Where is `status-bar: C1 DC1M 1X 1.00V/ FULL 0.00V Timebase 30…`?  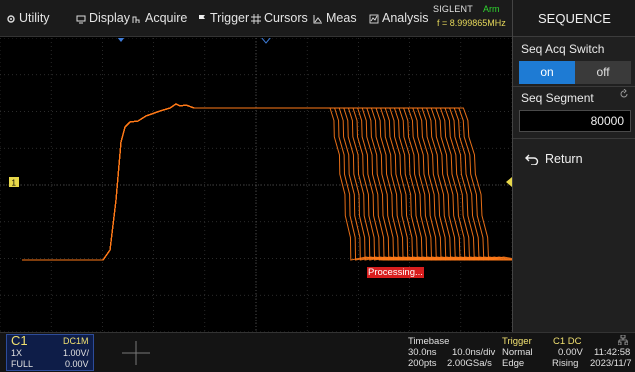
status-bar: C1 DC1M 1X 1.00V/ FULL 0.00V Timebase 30… is located at coordinates (317, 352).